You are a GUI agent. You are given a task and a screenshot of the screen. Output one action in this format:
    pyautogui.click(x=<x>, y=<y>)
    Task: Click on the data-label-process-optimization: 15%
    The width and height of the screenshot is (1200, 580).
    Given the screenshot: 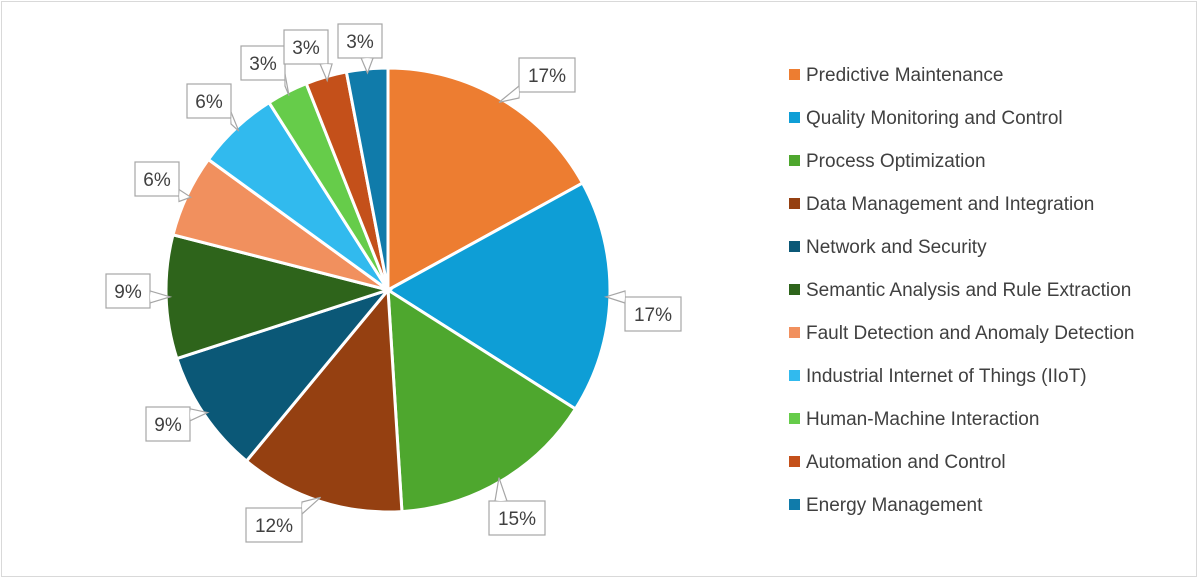 What is the action you would take?
    pyautogui.click(x=517, y=519)
    